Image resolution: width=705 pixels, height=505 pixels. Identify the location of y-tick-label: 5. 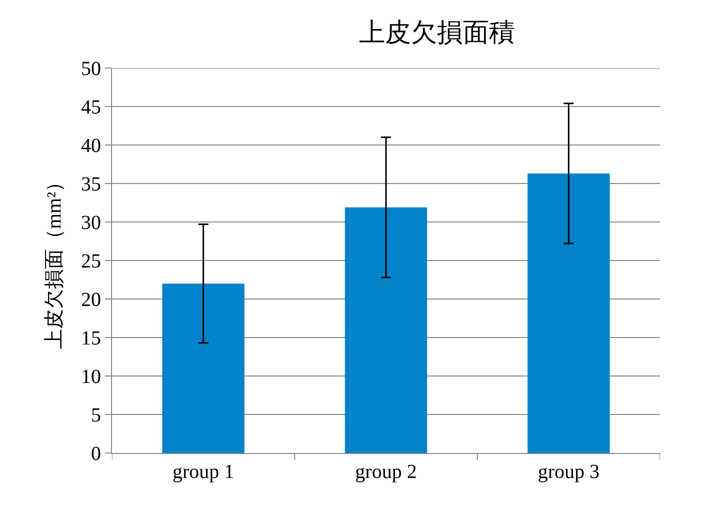
(96, 415).